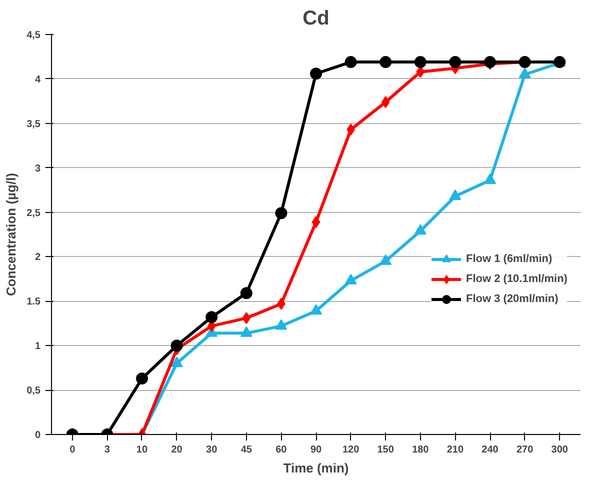 The width and height of the screenshot is (593, 482). I want to click on y-tick-label: 4,5, so click(33, 35).